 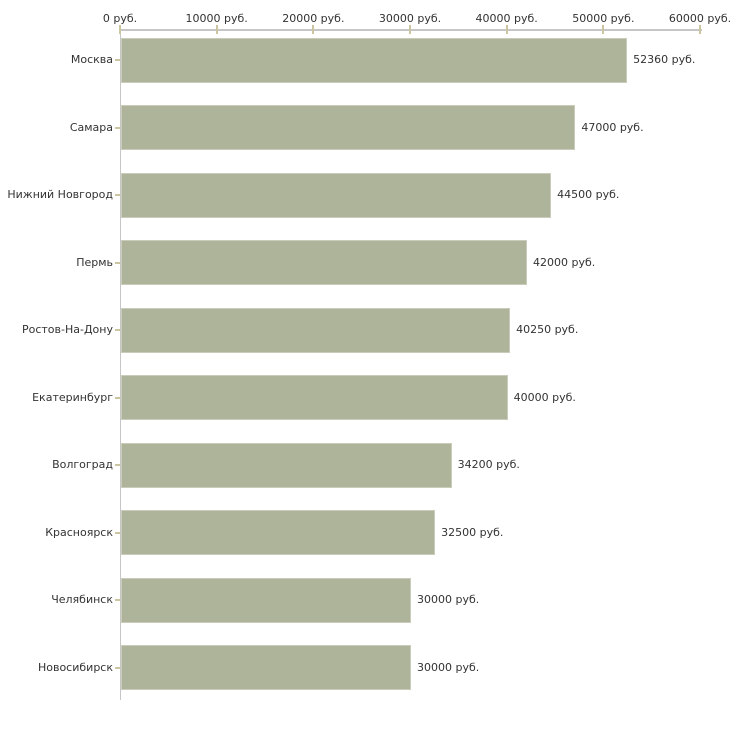 What do you see at coordinates (612, 127) in the screenshot?
I see `value-label: 47000 руб.` at bounding box center [612, 127].